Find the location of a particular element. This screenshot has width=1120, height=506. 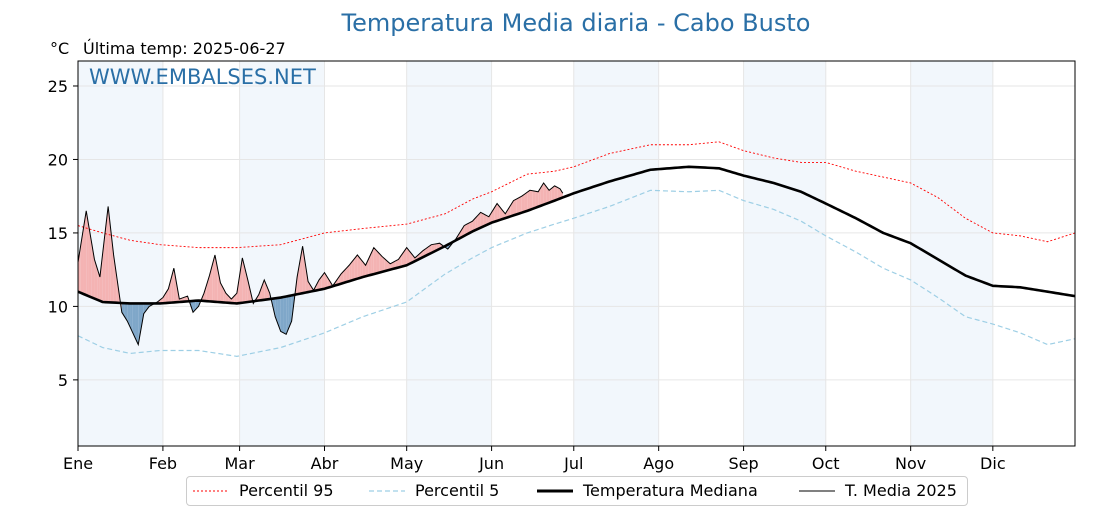

x-tick-label: Feb is located at coordinates (163, 463).